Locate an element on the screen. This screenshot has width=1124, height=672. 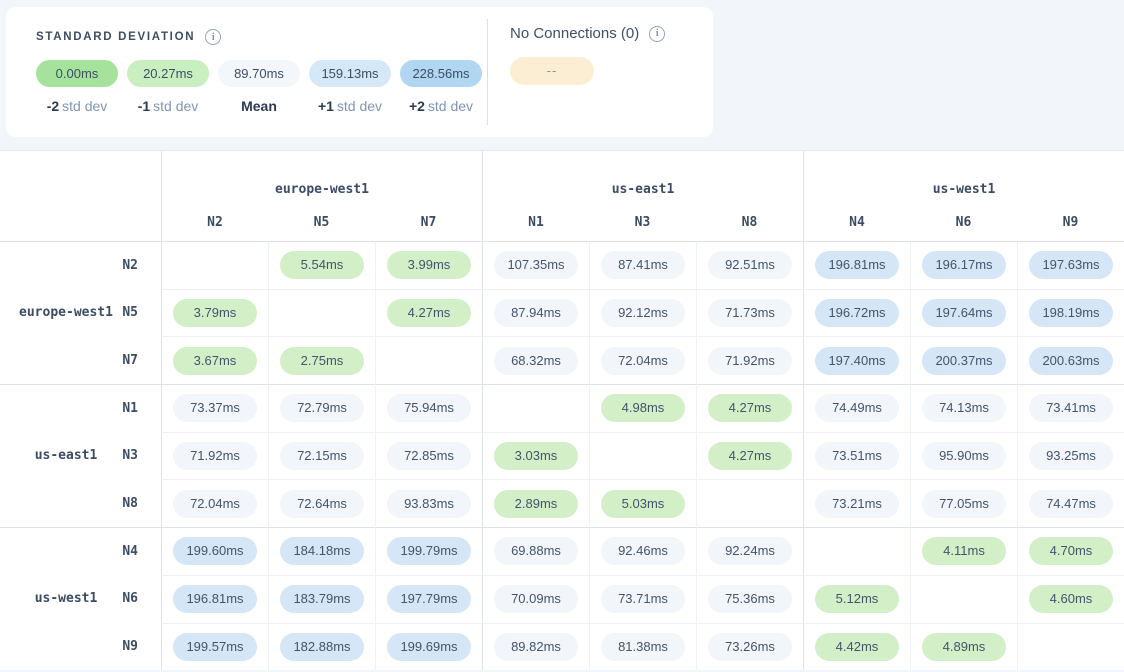
latency-chip: 93.25ms is located at coordinates (1071, 456).